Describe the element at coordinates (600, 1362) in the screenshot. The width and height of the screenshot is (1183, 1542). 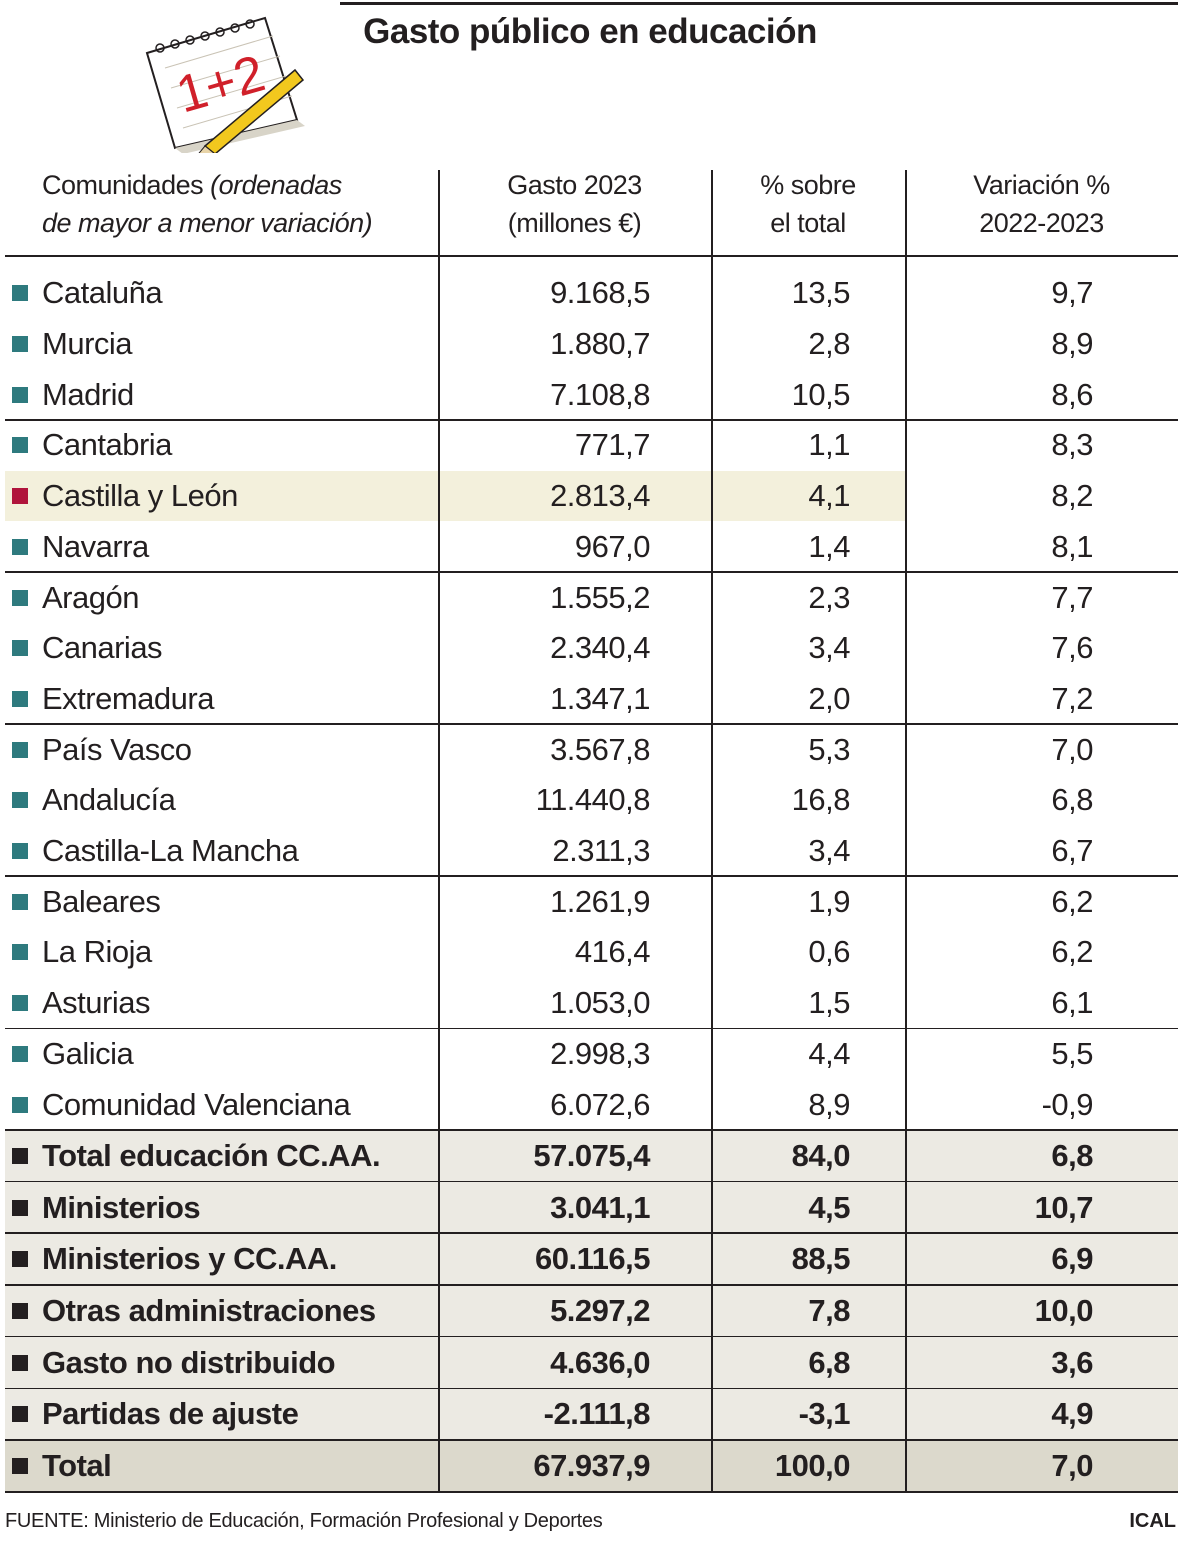
I see `cell-gasto: 4.636,0` at that location.